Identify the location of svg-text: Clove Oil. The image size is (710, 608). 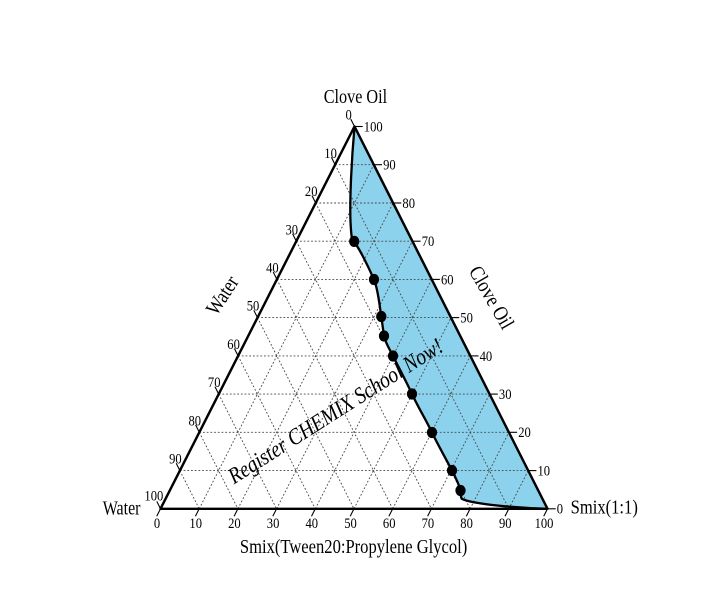
(355, 96).